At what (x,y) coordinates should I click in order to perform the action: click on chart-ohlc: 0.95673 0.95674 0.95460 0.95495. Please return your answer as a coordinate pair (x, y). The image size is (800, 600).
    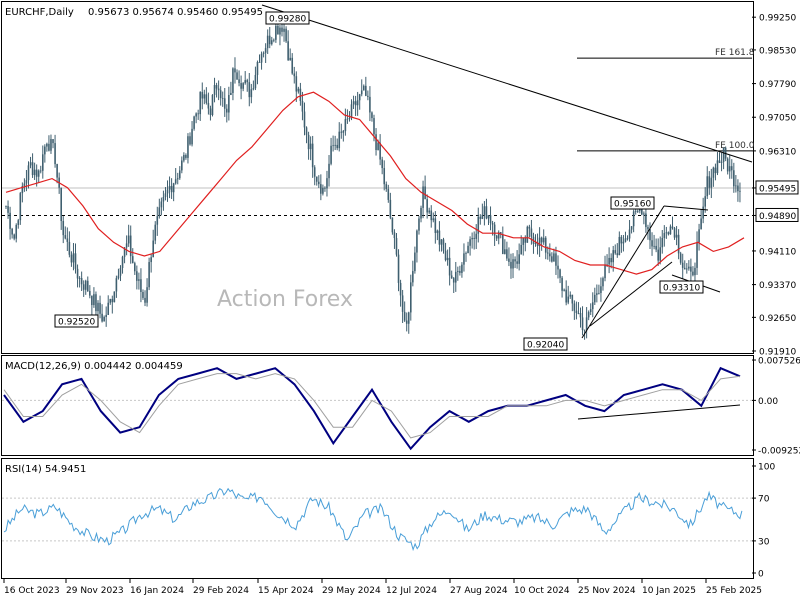
    Looking at the image, I should click on (175, 12).